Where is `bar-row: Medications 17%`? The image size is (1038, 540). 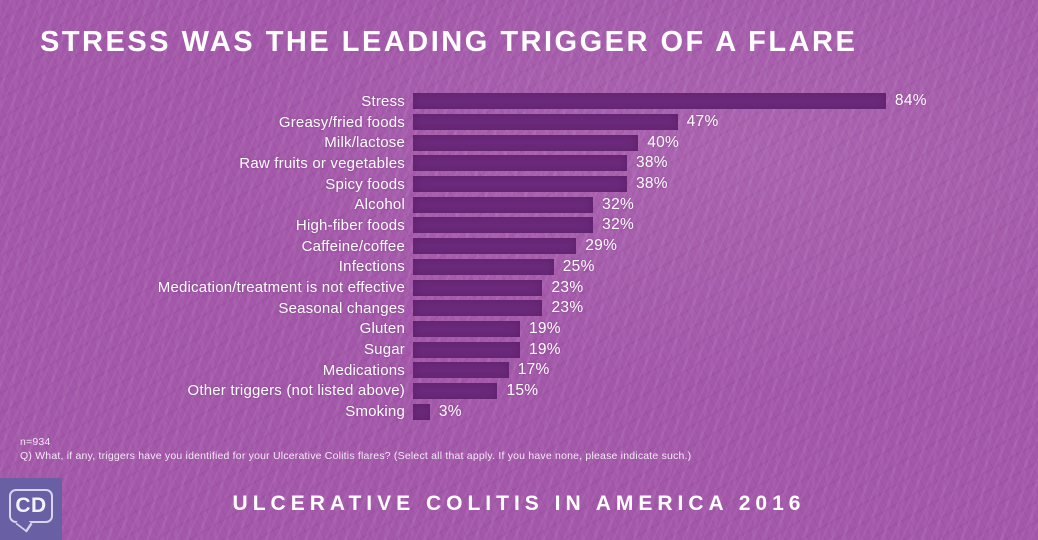 bar-row: Medications 17% is located at coordinates (519, 370).